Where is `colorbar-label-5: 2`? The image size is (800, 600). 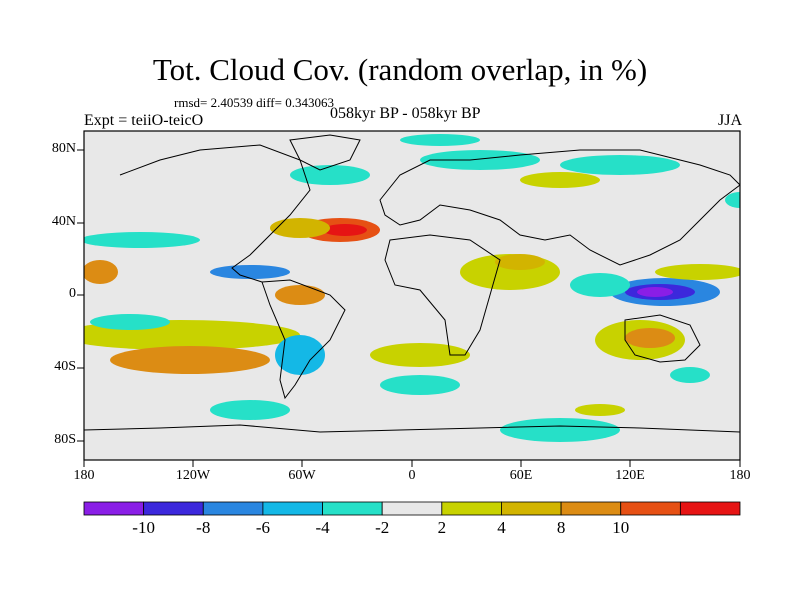
colorbar-label-5: 2 is located at coordinates (442, 527).